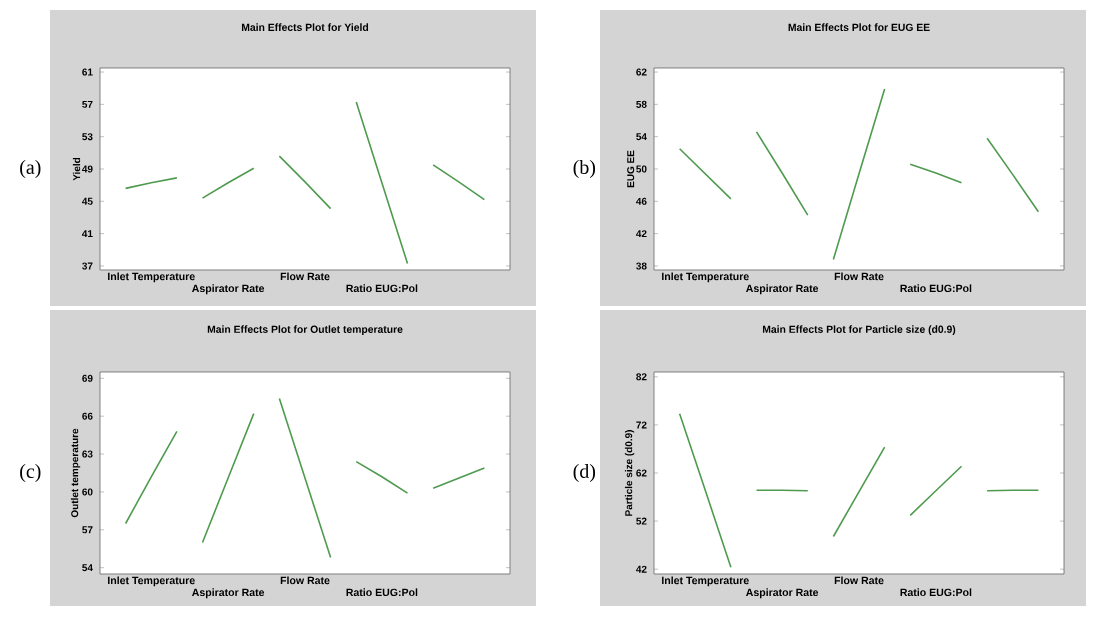 The image size is (1100, 628). I want to click on text: (c), so click(30, 473).